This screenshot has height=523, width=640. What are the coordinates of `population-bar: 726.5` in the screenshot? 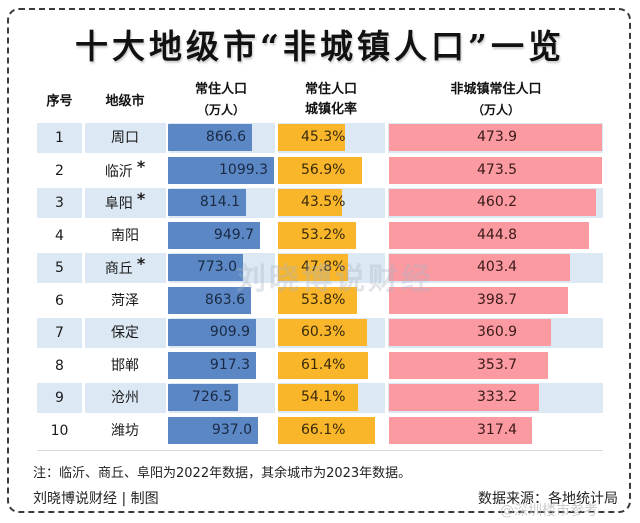 It's located at (203, 397).